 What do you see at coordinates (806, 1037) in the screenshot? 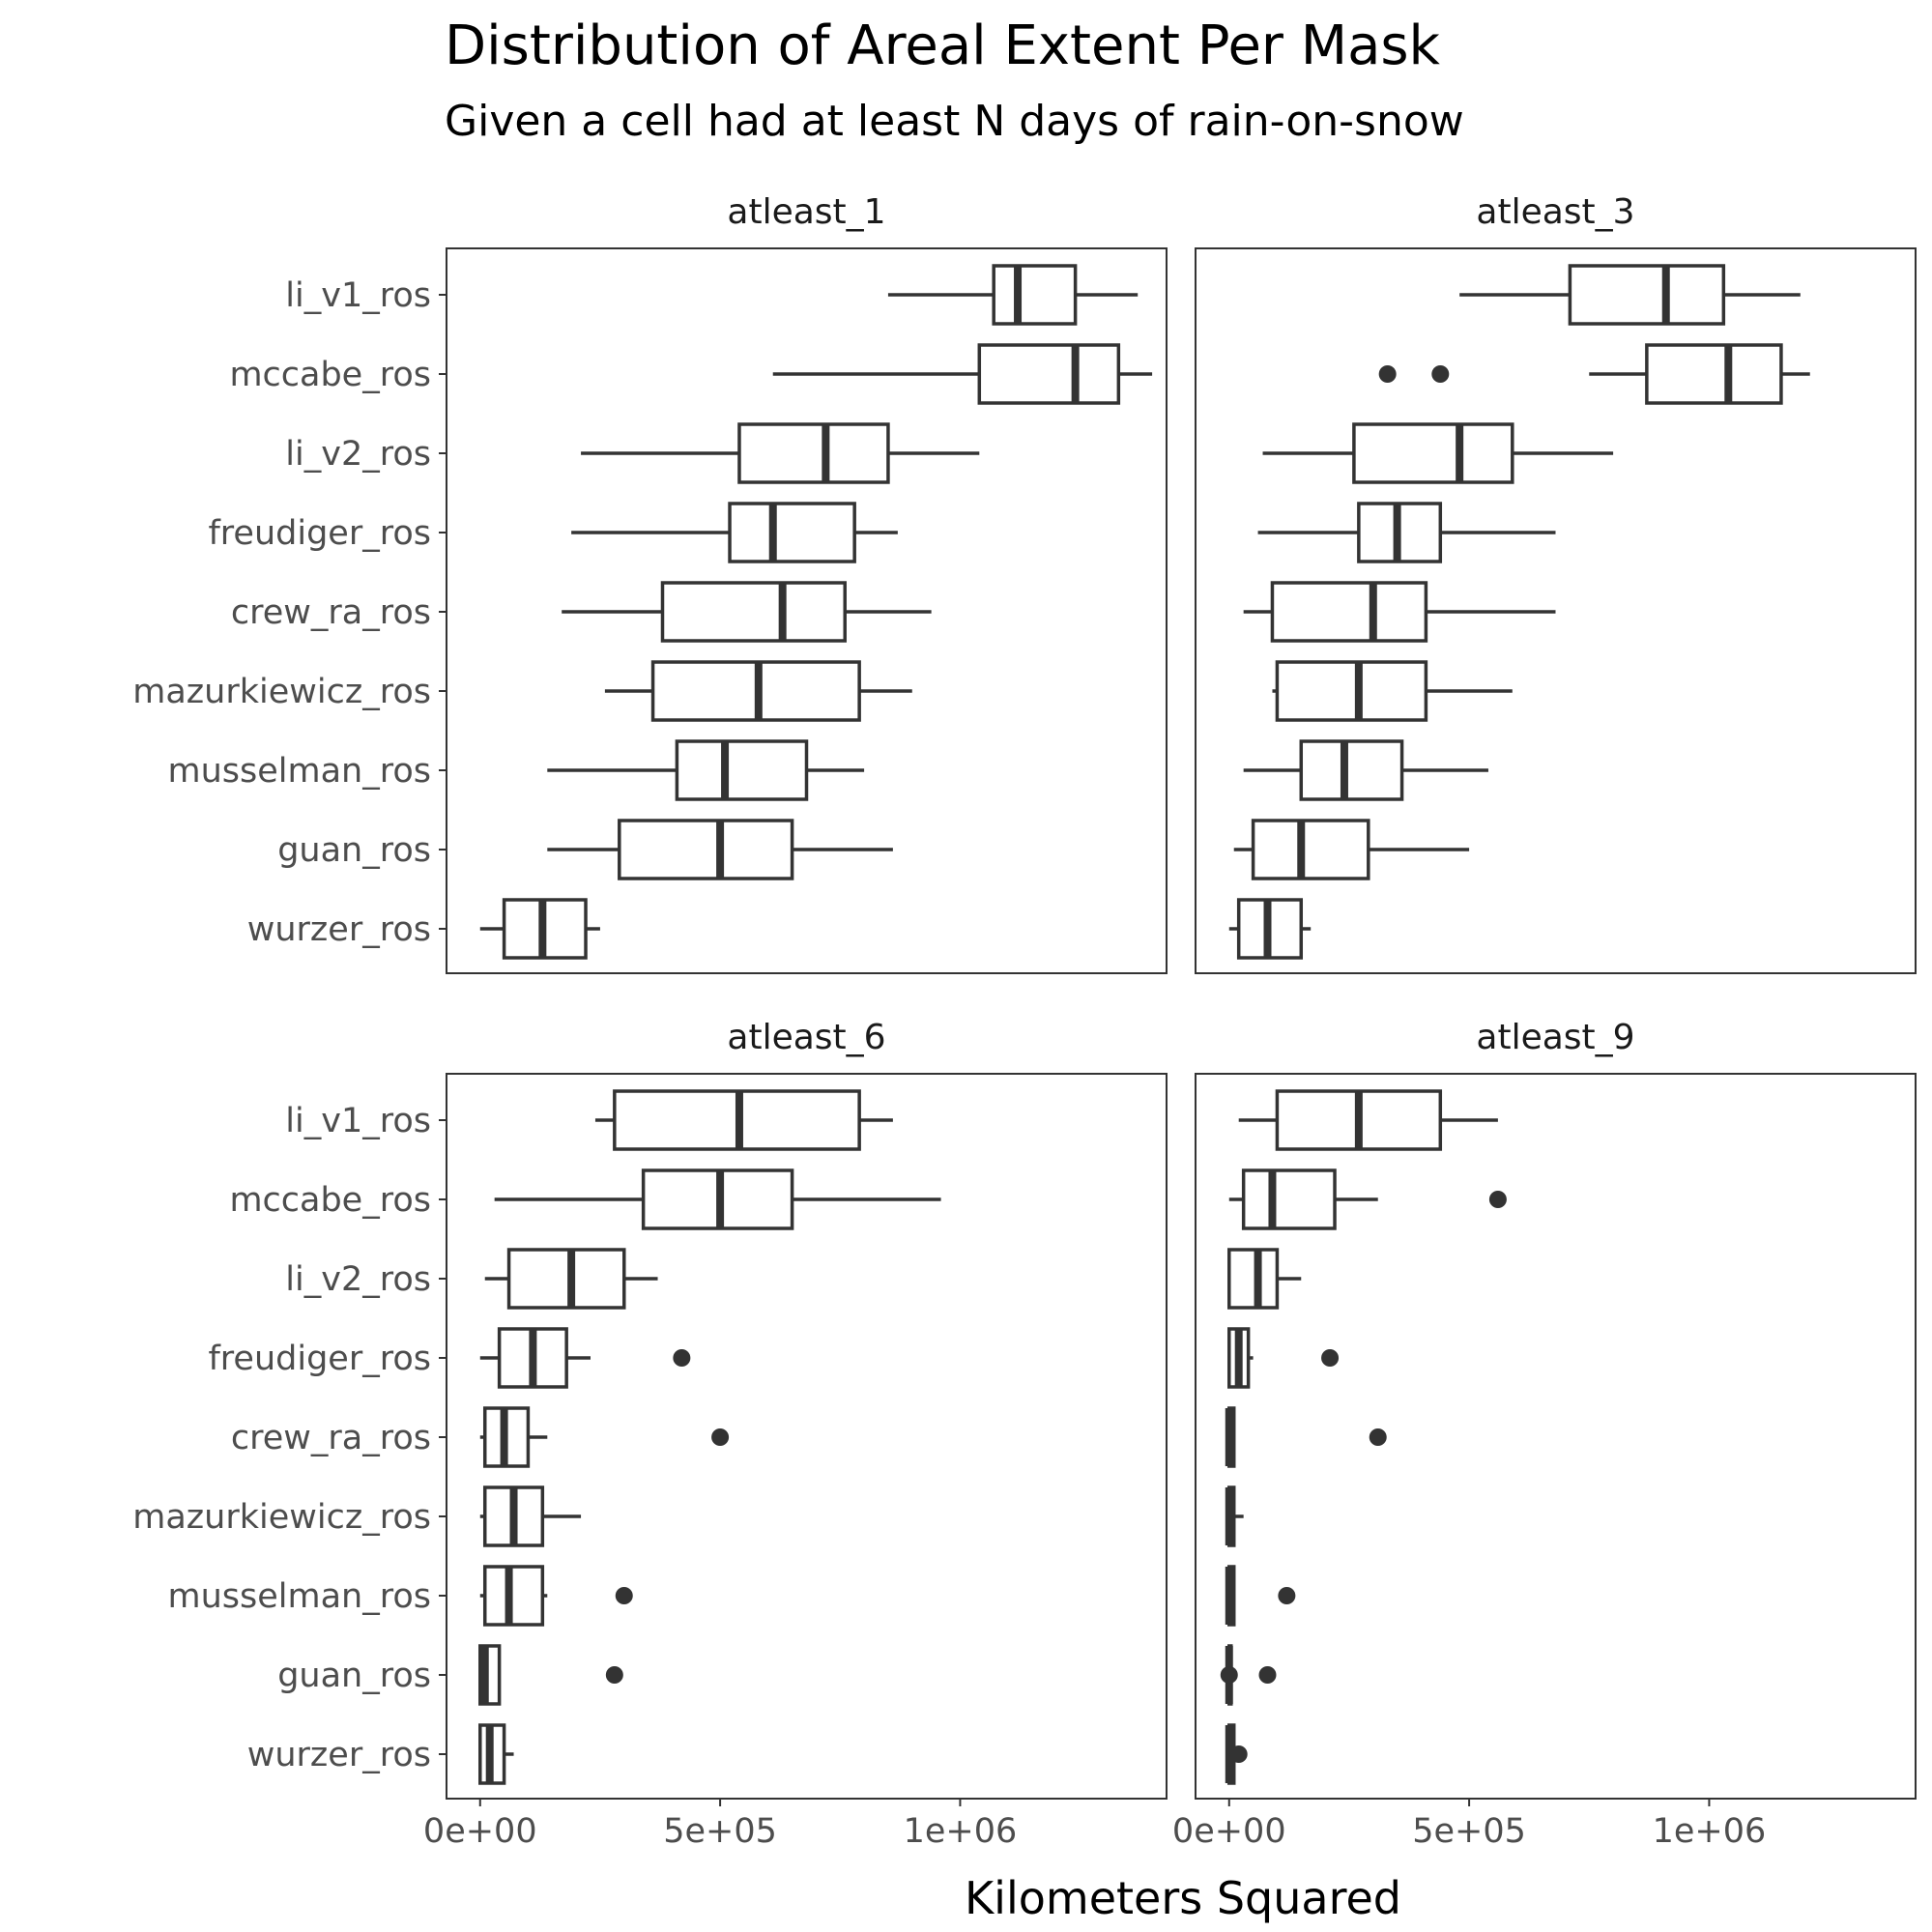
I see `panel-strip-label: atleast_6` at bounding box center [806, 1037].